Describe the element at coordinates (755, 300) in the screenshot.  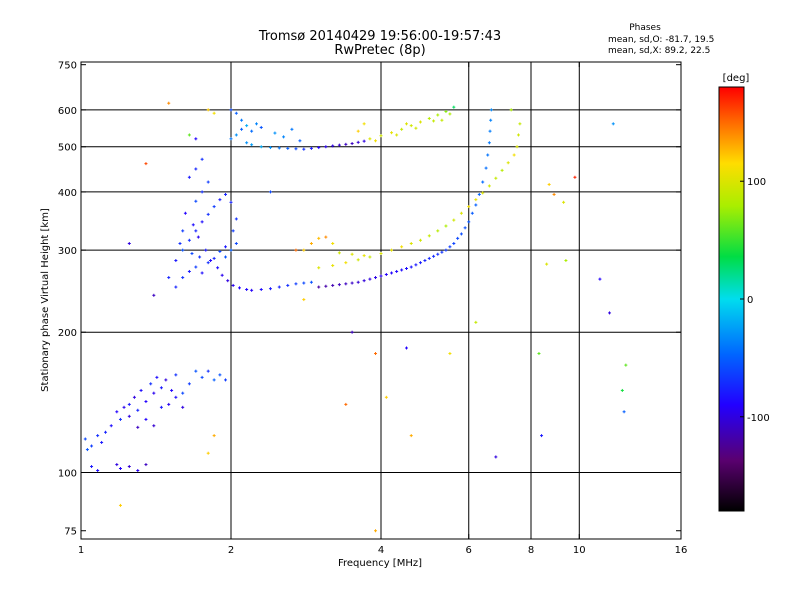
I see `colorbar-ticks: 100 0 -100` at that location.